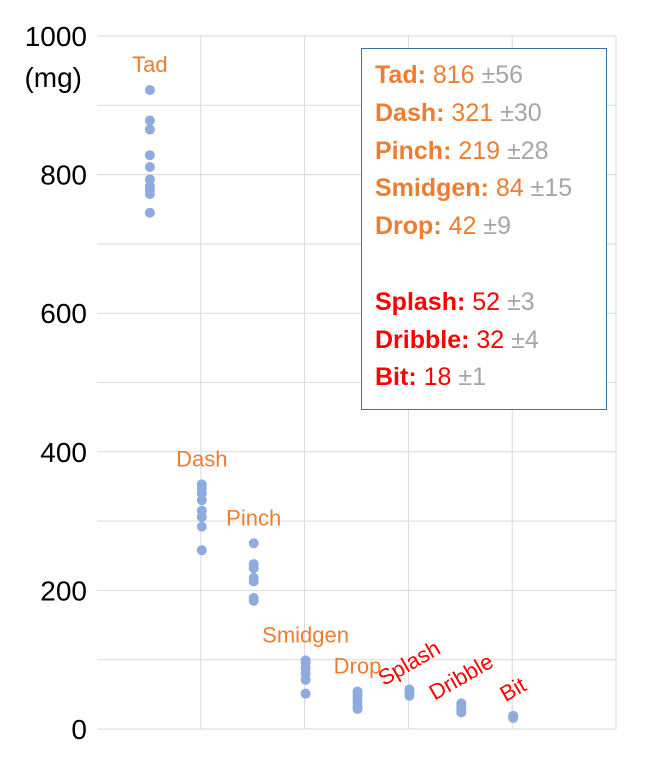 The width and height of the screenshot is (646, 778). Describe the element at coordinates (479, 150) in the screenshot. I see `legend-mean: 219` at that location.